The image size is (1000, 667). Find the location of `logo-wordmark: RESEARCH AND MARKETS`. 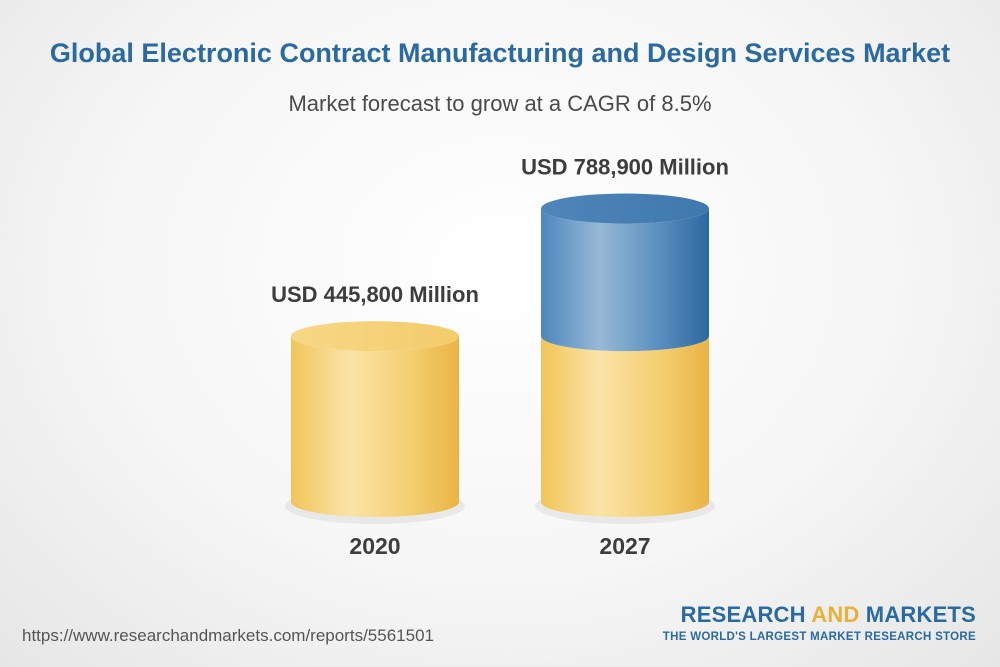

logo-wordmark: RESEARCH AND MARKETS is located at coordinates (828, 614).